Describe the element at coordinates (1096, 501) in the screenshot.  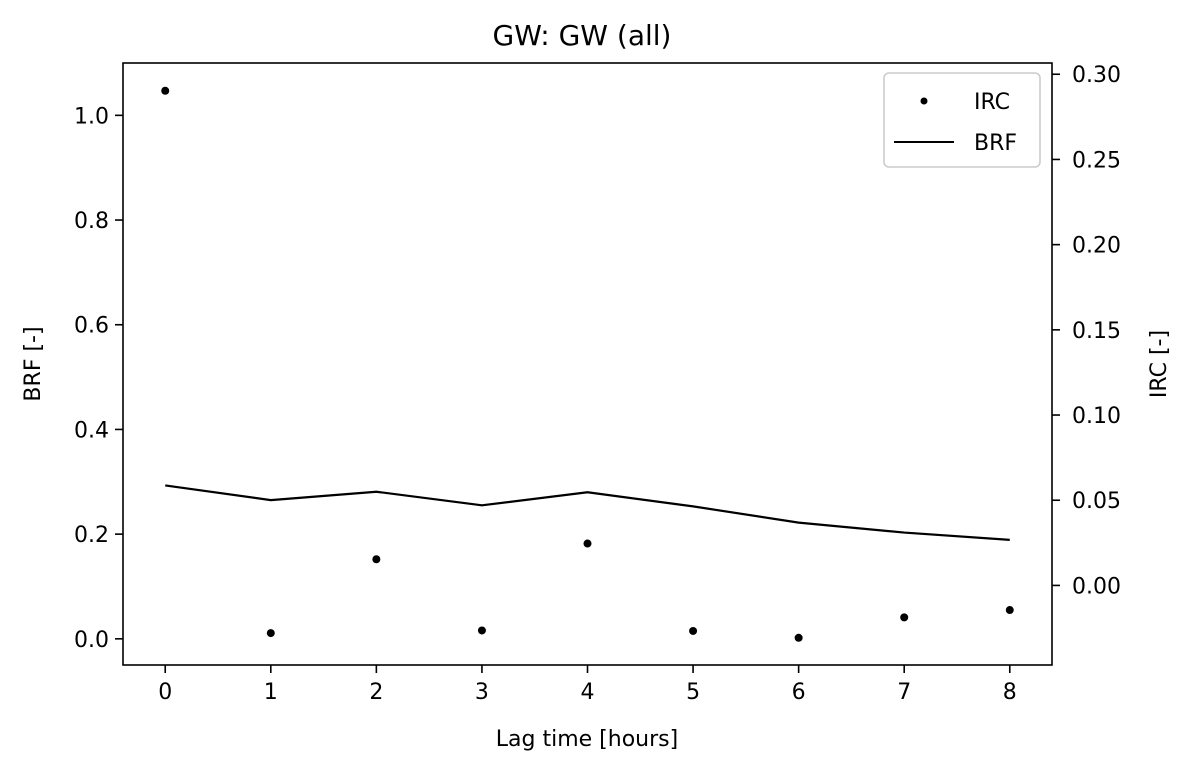
I see `y2-tick-label: 0.05` at that location.